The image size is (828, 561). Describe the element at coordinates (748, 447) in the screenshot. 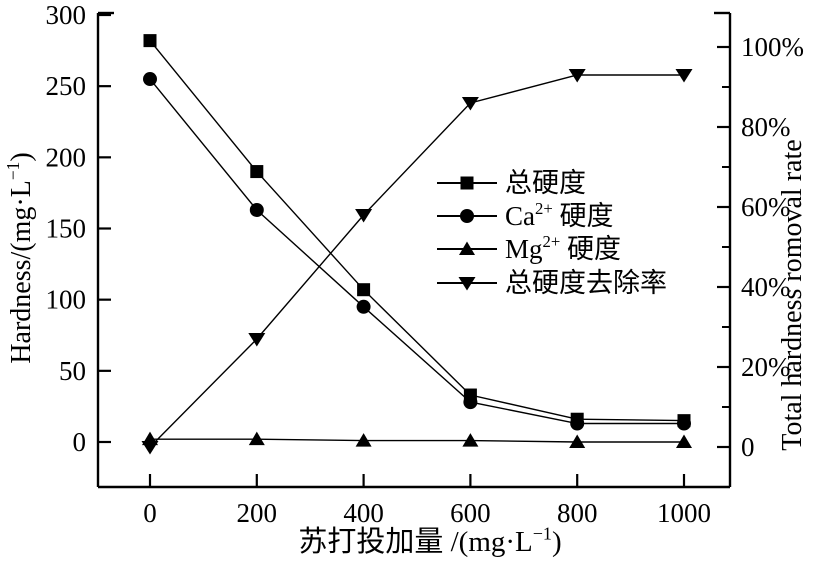

I see `y-right-tick-label: 0` at that location.